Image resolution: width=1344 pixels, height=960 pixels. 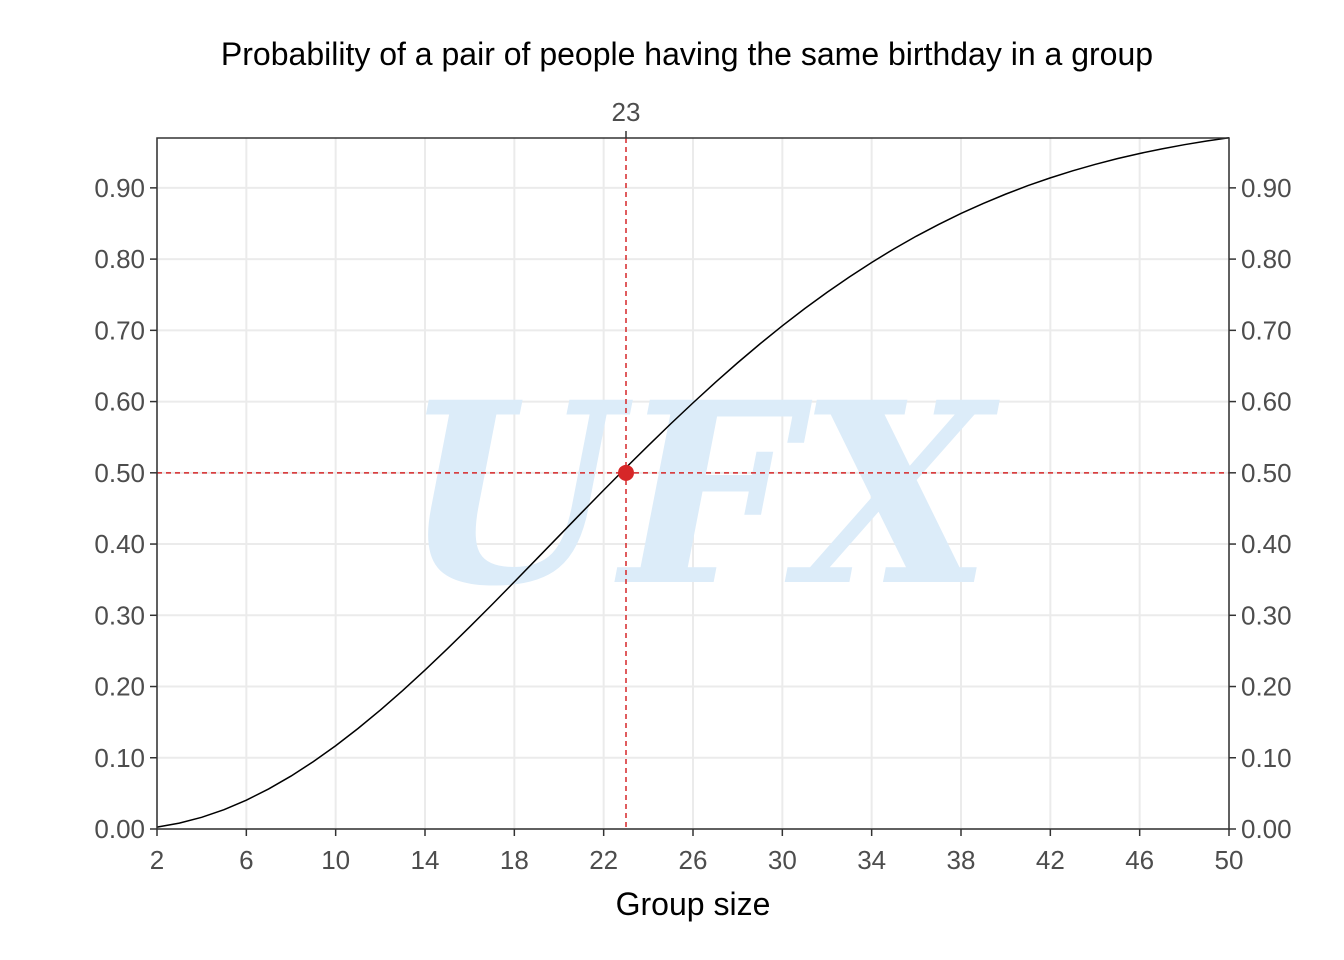 I want to click on x-tick-label: 34, so click(x=871, y=860).